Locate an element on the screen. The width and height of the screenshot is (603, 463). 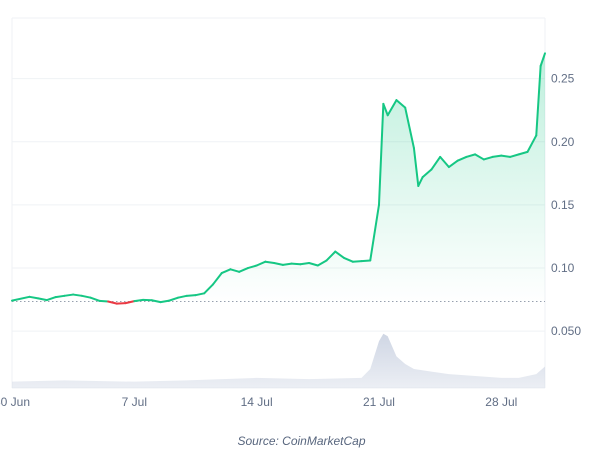
y-tick-label: 0.15 is located at coordinates (563, 205).